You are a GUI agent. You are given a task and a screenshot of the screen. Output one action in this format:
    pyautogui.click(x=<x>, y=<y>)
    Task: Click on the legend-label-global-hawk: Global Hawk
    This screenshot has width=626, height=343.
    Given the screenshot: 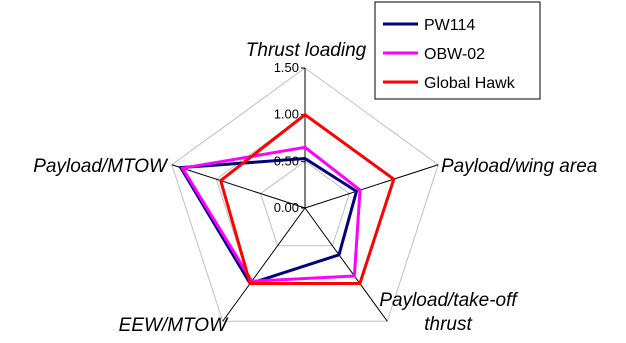 What is the action you would take?
    pyautogui.click(x=470, y=83)
    